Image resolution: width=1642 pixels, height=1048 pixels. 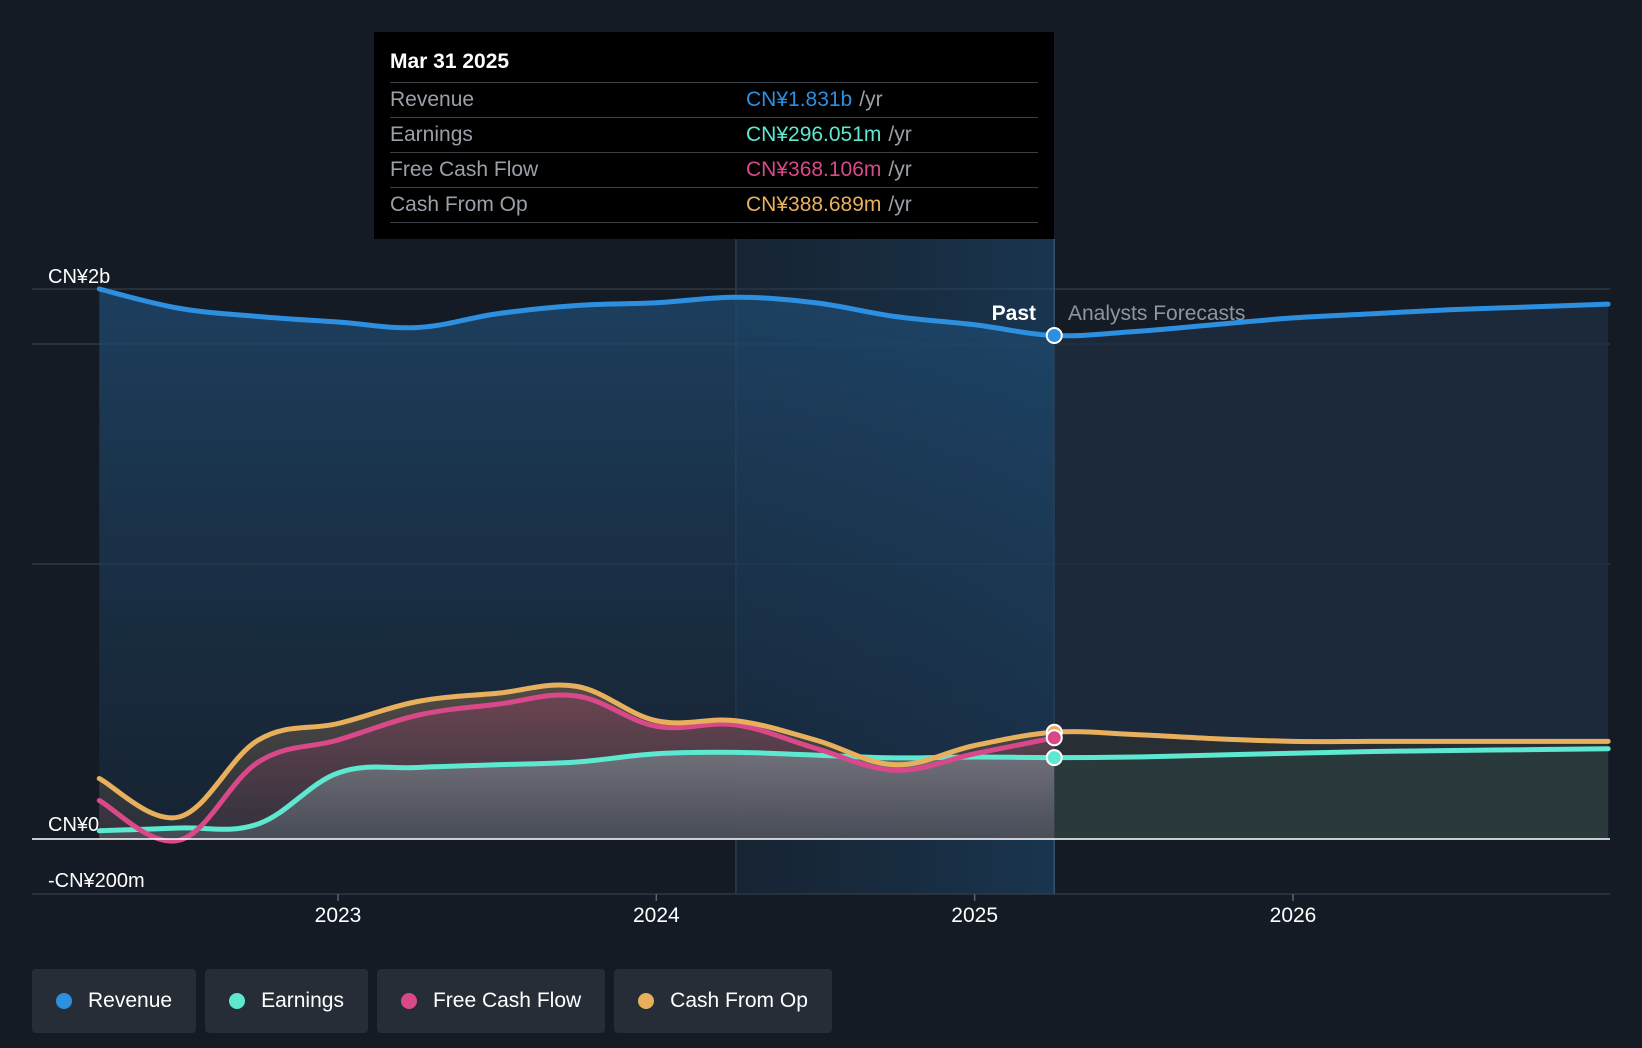 I want to click on revenue-point, so click(x=1054, y=335).